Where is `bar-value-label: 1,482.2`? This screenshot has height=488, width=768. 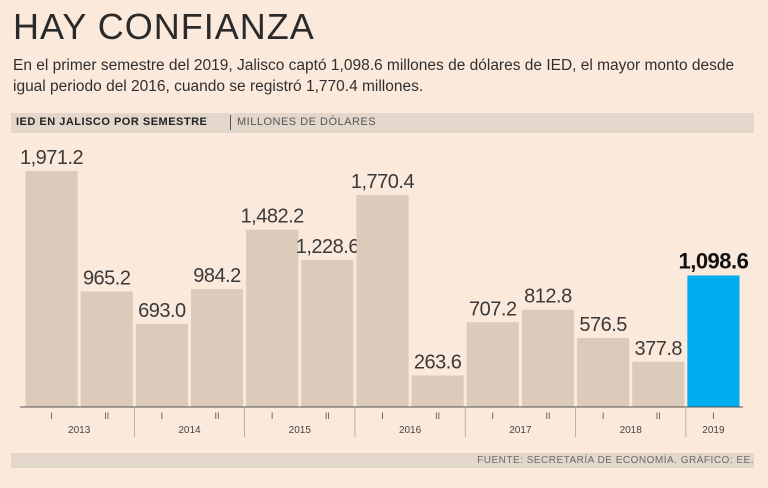
bar-value-label: 1,482.2 is located at coordinates (273, 217).